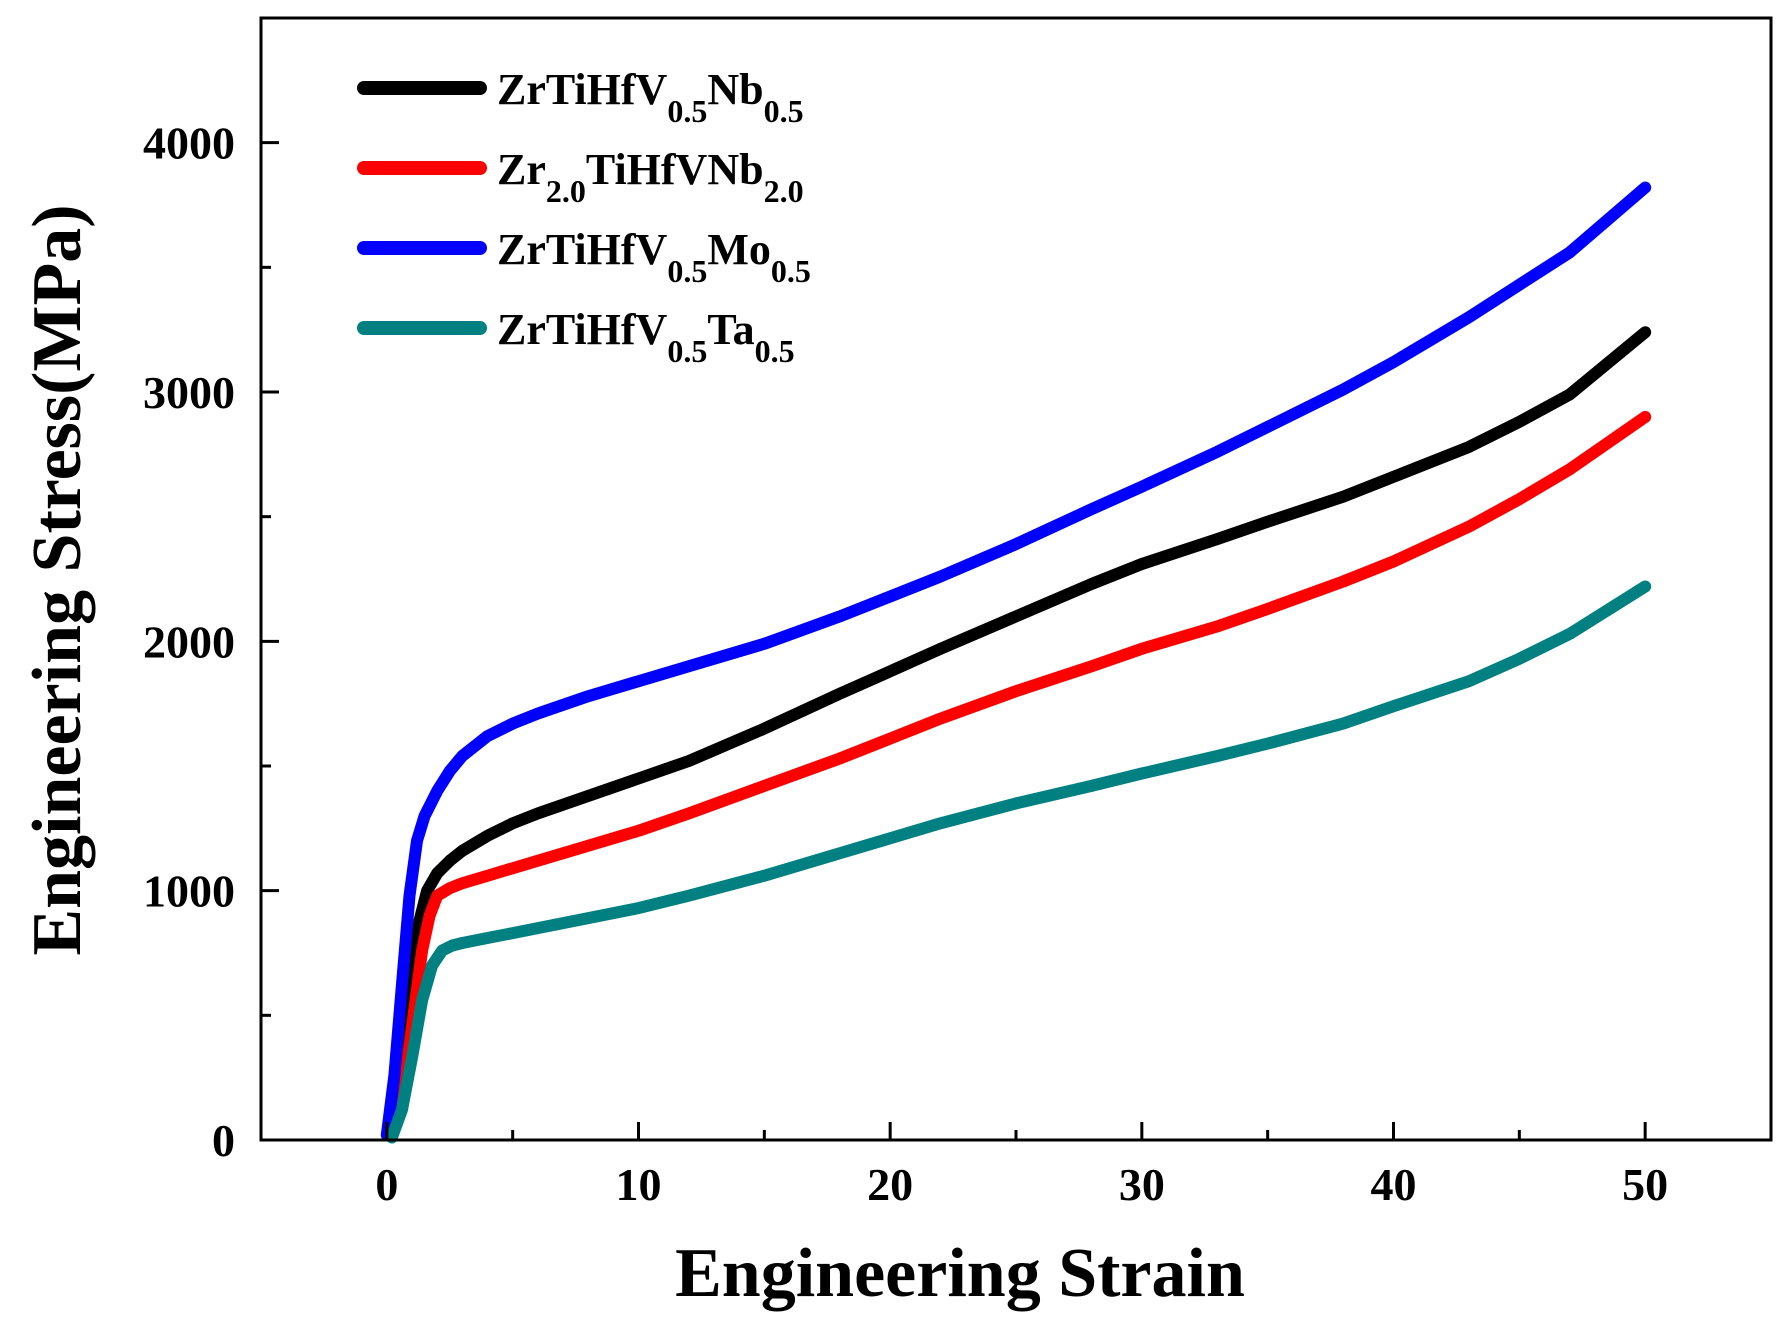 Image resolution: width=1787 pixels, height=1331 pixels. Describe the element at coordinates (960, 1273) in the screenshot. I see `x-axis-title: Engineering Strain` at that location.